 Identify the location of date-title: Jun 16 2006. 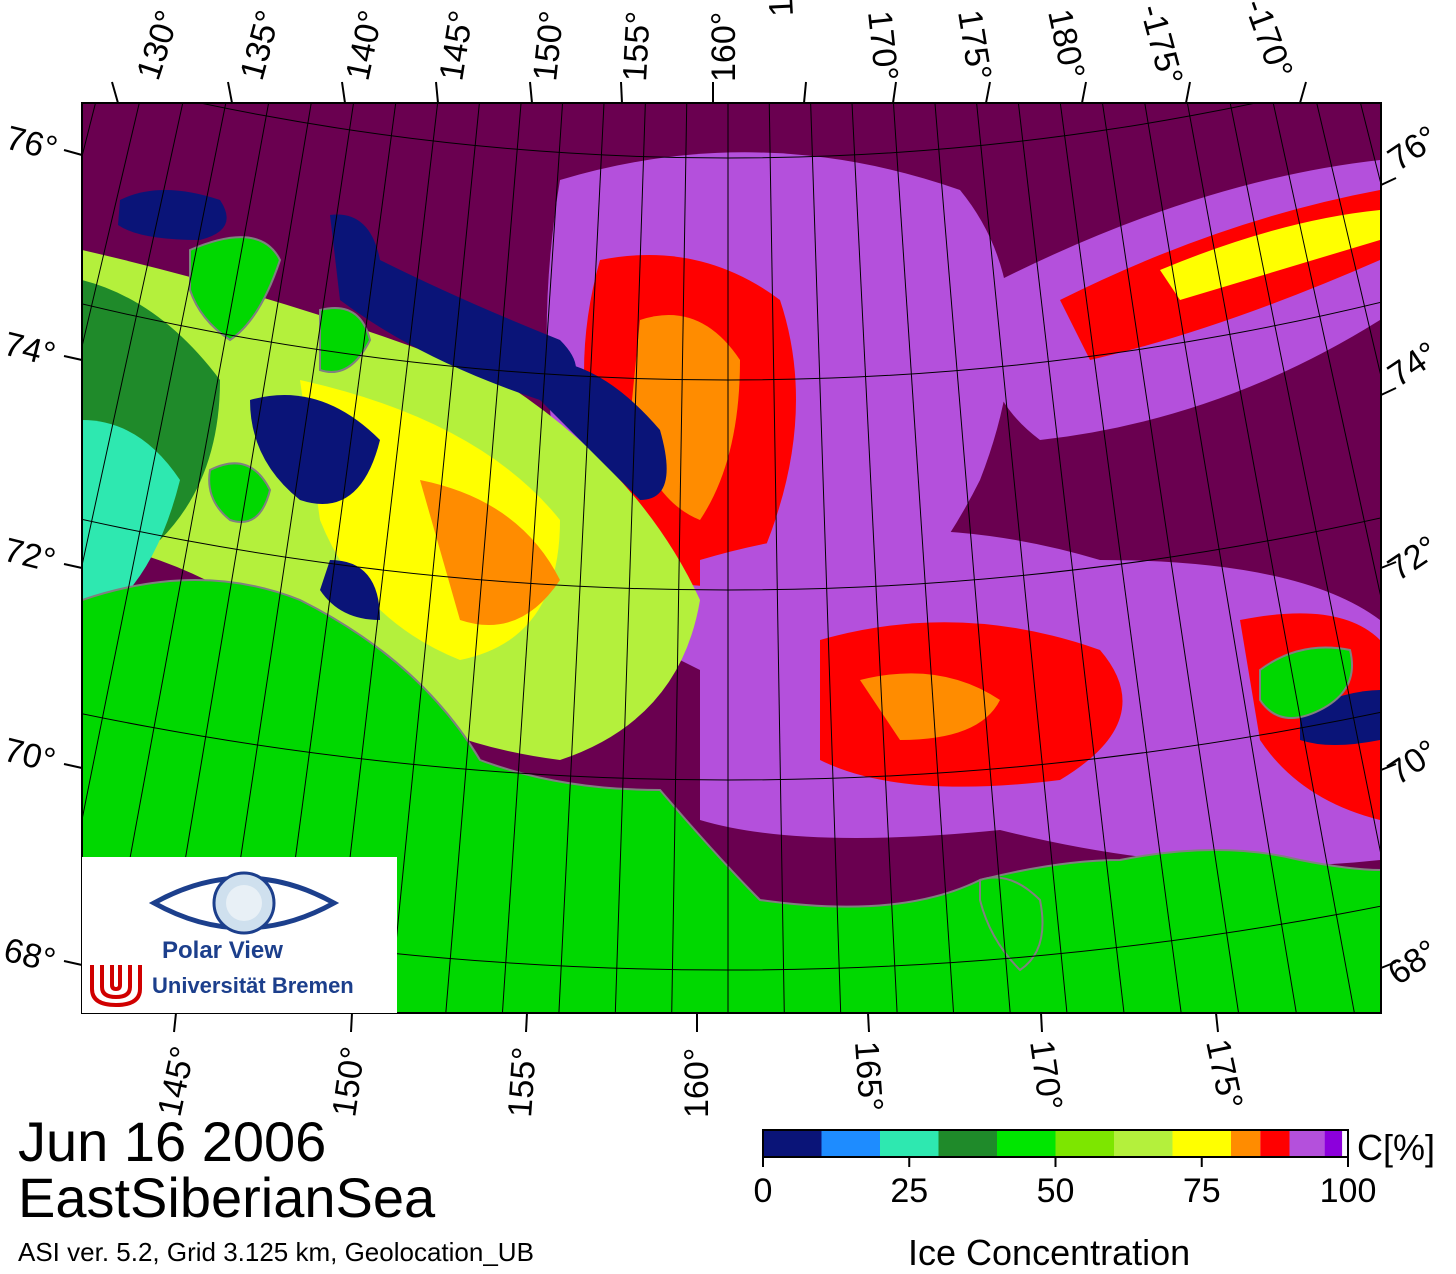
(172, 1142).